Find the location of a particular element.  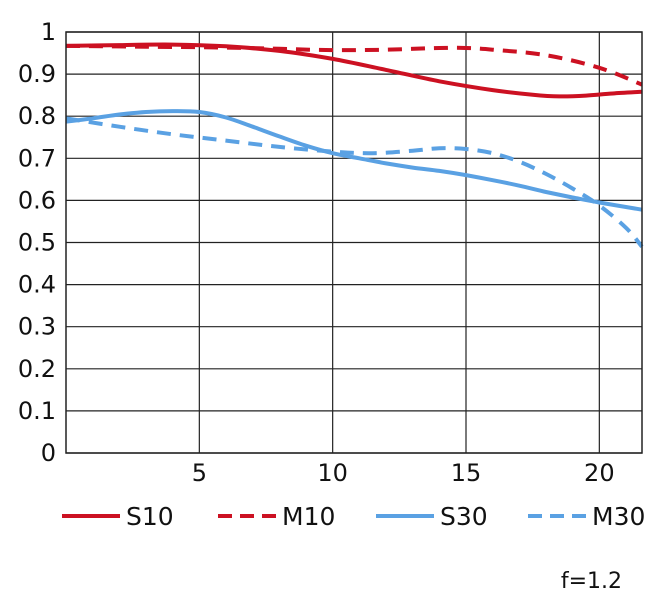

x-tick-label: 5 is located at coordinates (199, 473).